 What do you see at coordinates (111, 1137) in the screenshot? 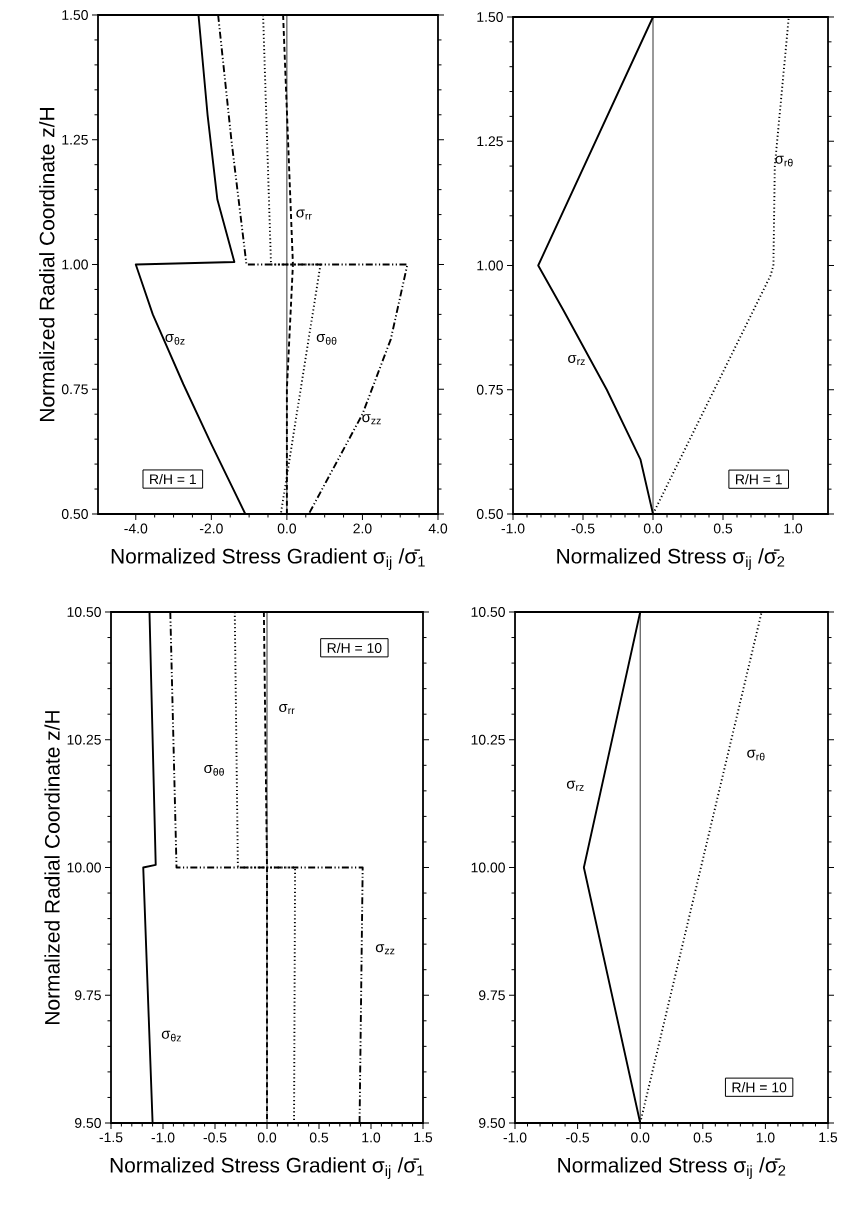
I see `x-tick-label: -1.5` at bounding box center [111, 1137].